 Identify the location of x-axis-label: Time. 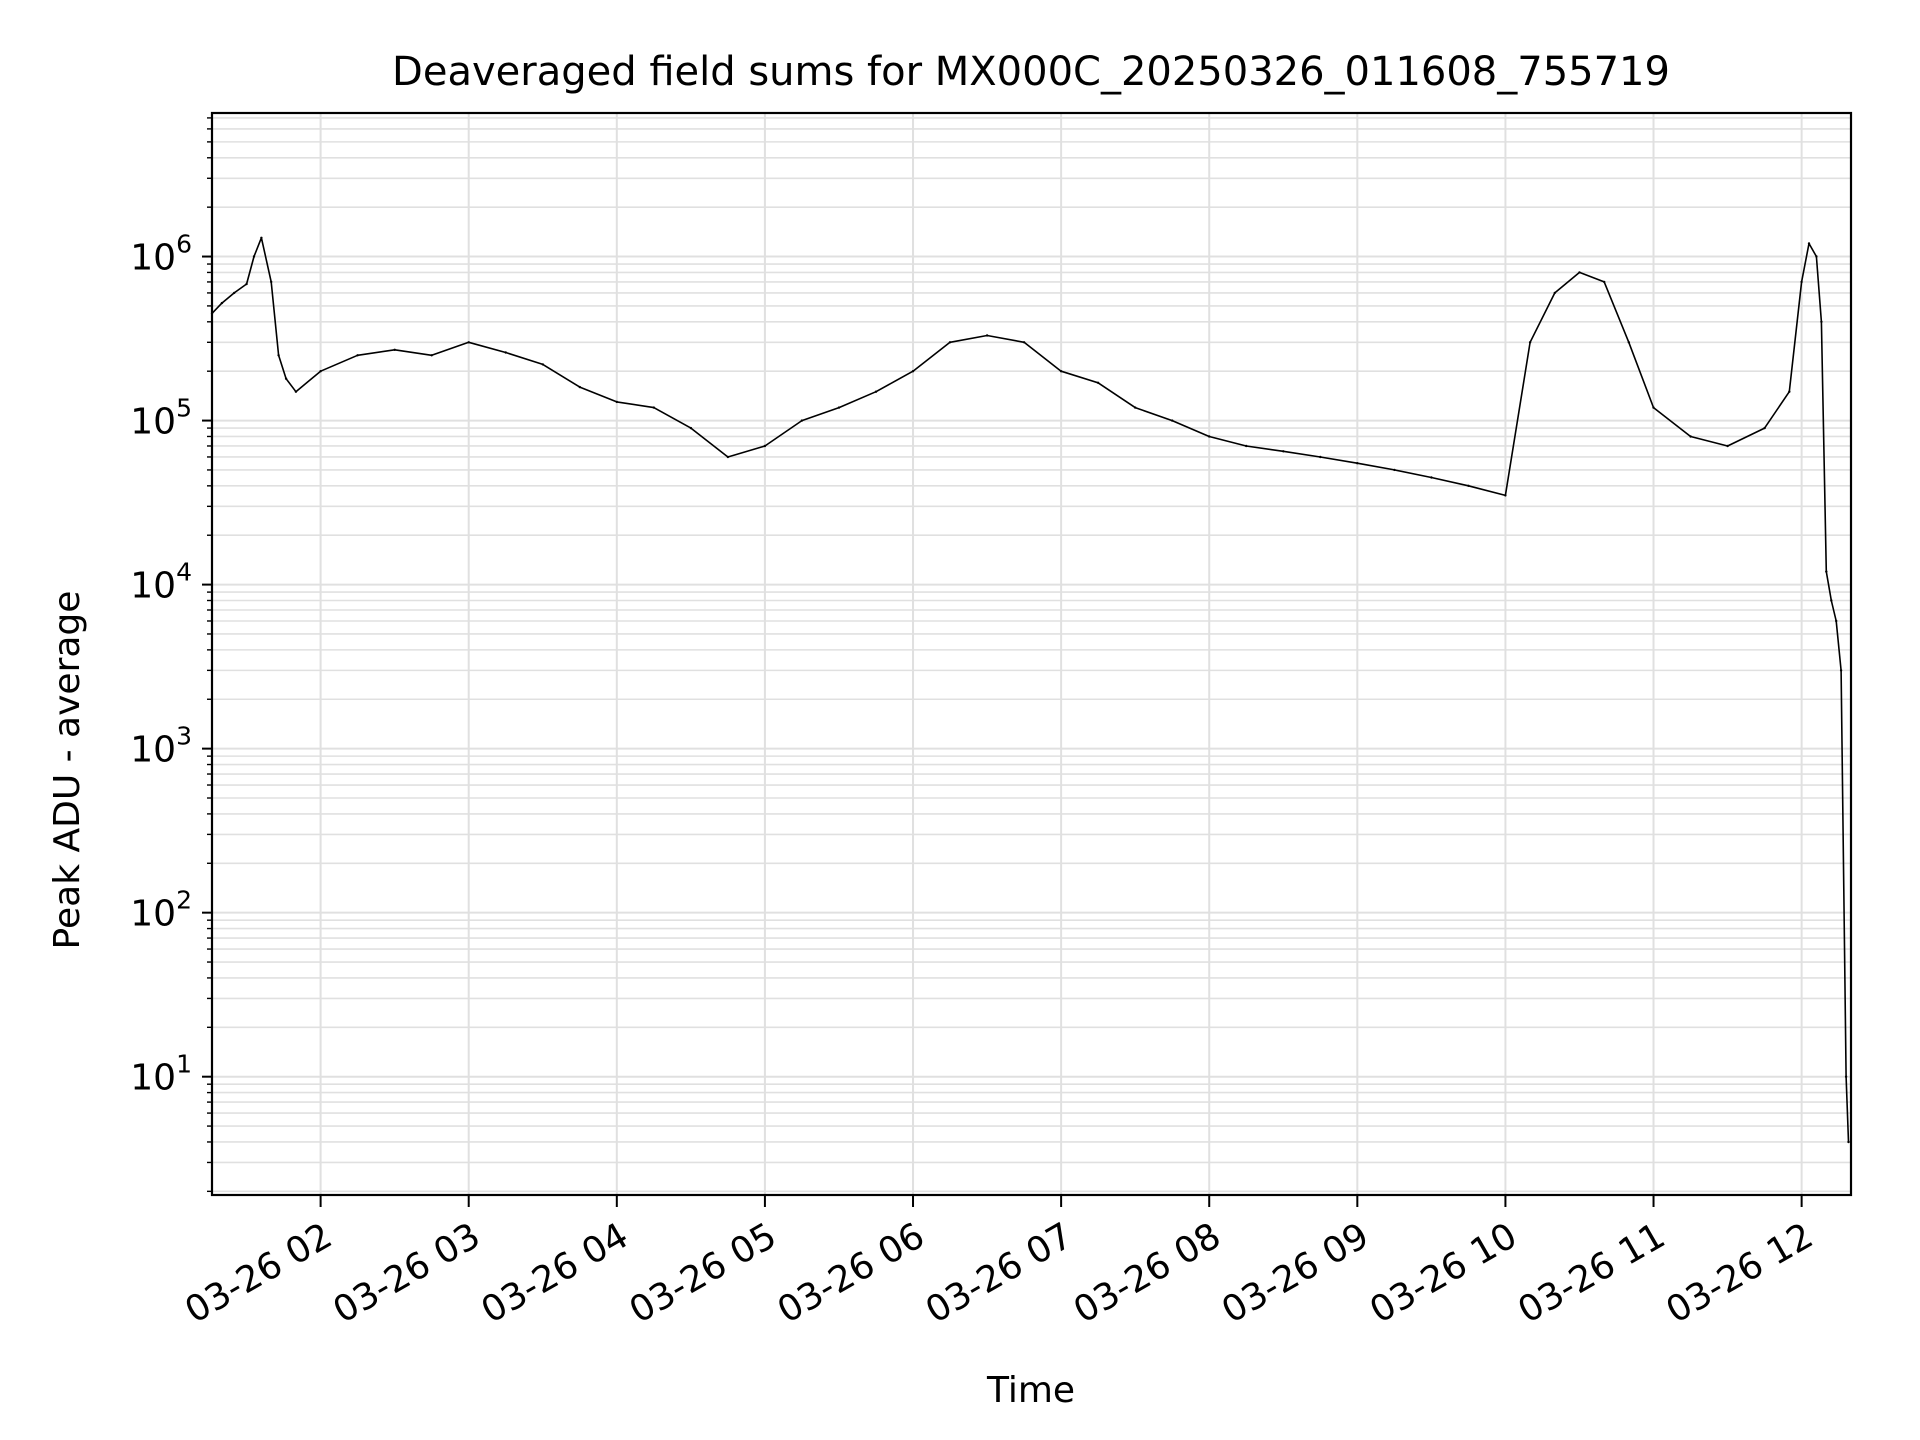
(1030, 1390).